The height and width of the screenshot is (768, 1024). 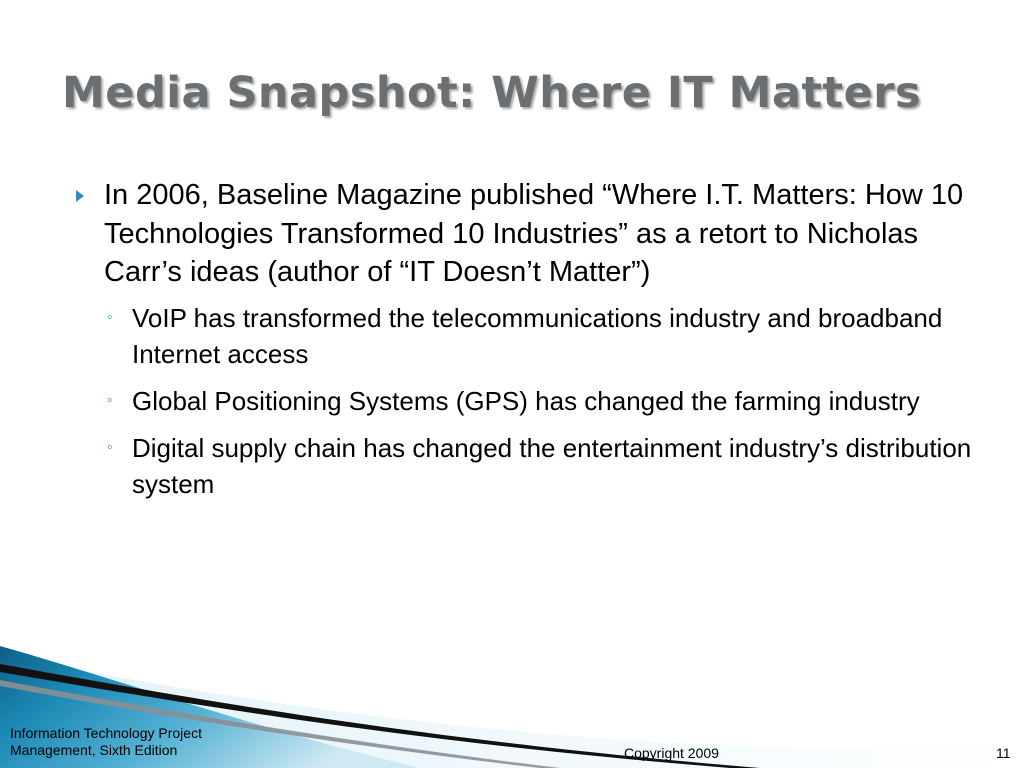 I want to click on slide-number: 11, so click(x=1003, y=753).